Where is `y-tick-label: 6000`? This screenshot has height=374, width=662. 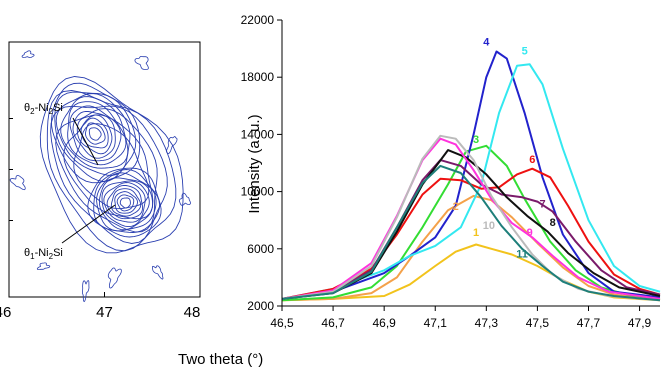 y-tick-label: 6000 is located at coordinates (260, 249).